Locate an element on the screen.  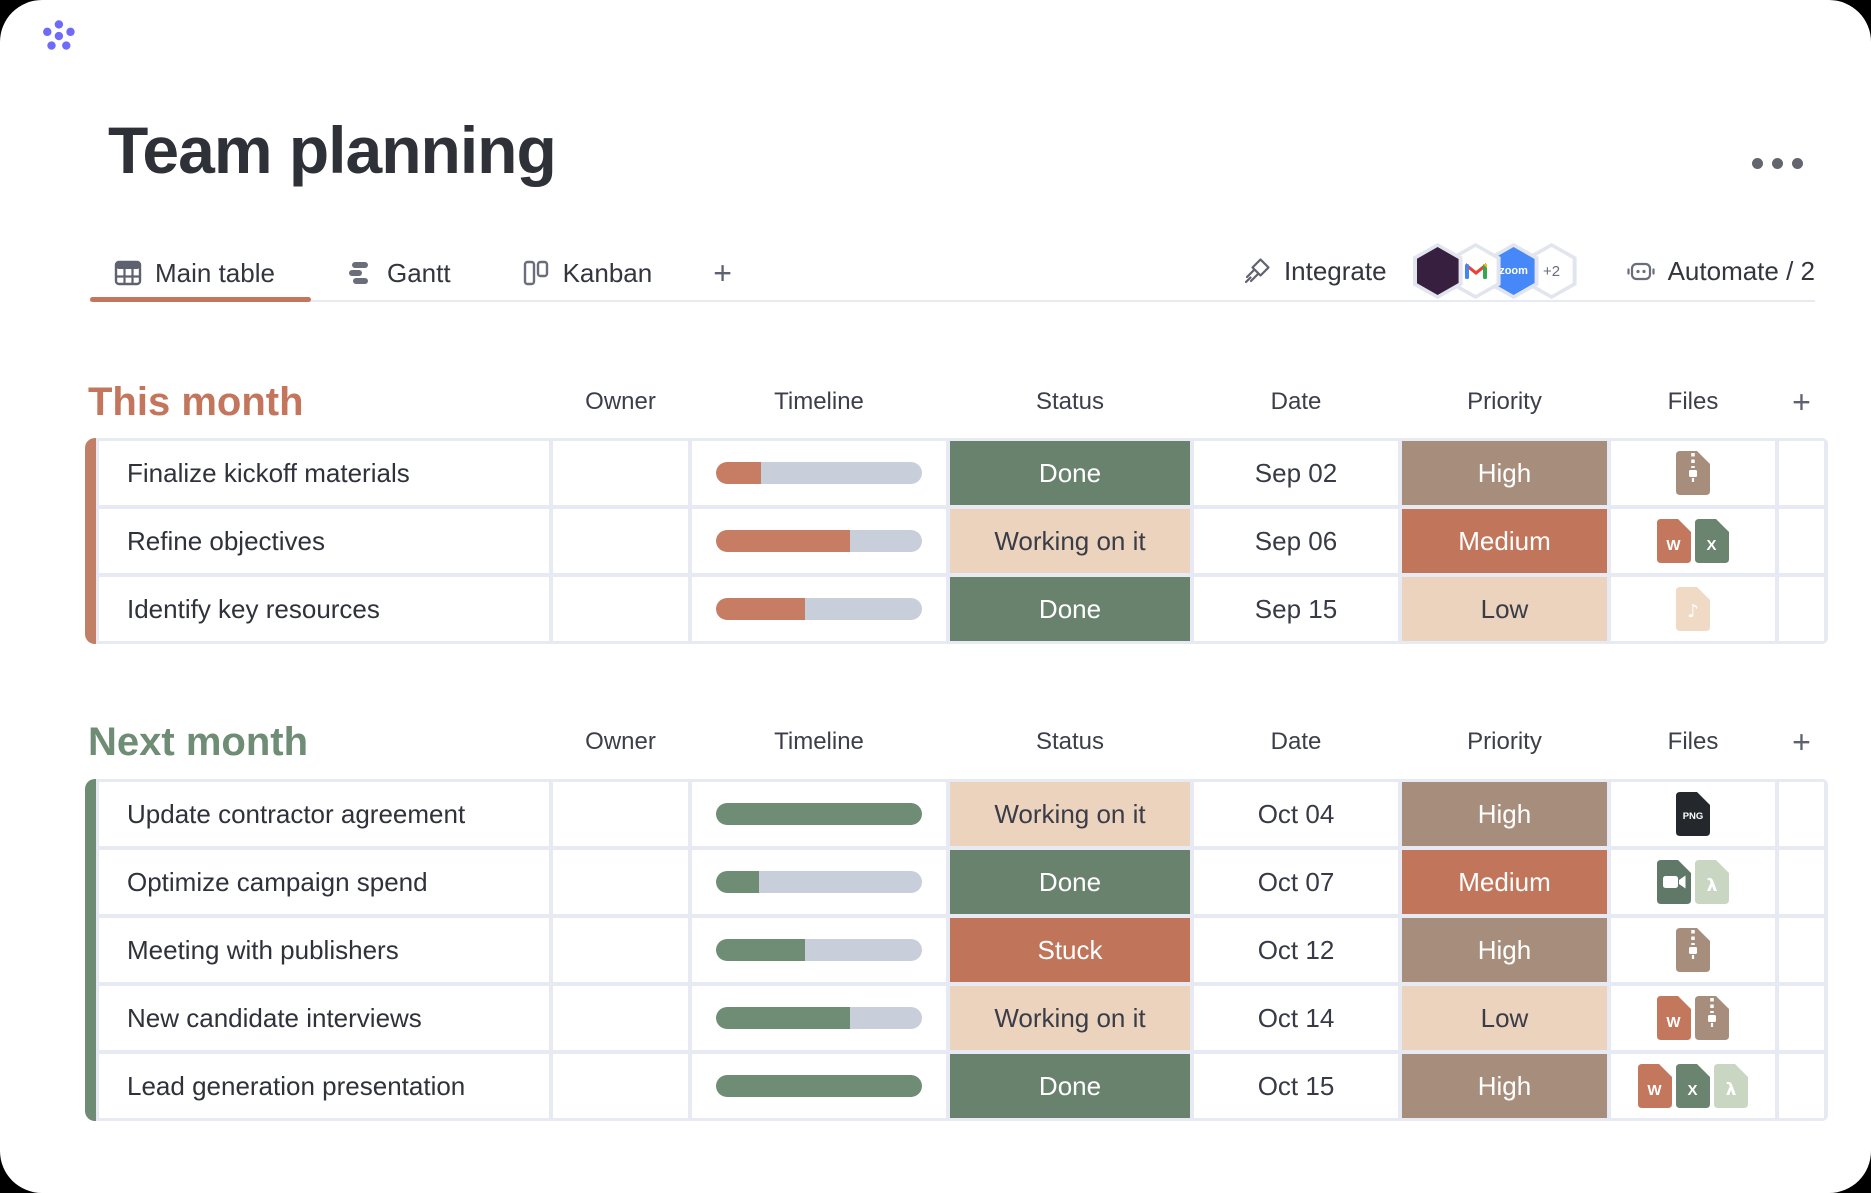
page-title: Team planning is located at coordinates (332, 150).